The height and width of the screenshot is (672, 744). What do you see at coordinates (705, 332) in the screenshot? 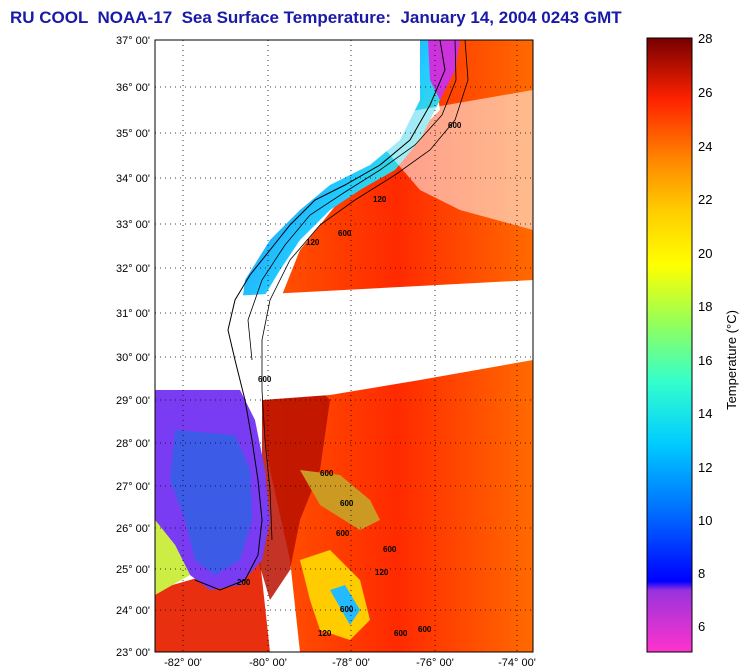
I see `colorbar-ticks: 28 26 24 22 20 18 16 14 12 10 8 6` at bounding box center [705, 332].